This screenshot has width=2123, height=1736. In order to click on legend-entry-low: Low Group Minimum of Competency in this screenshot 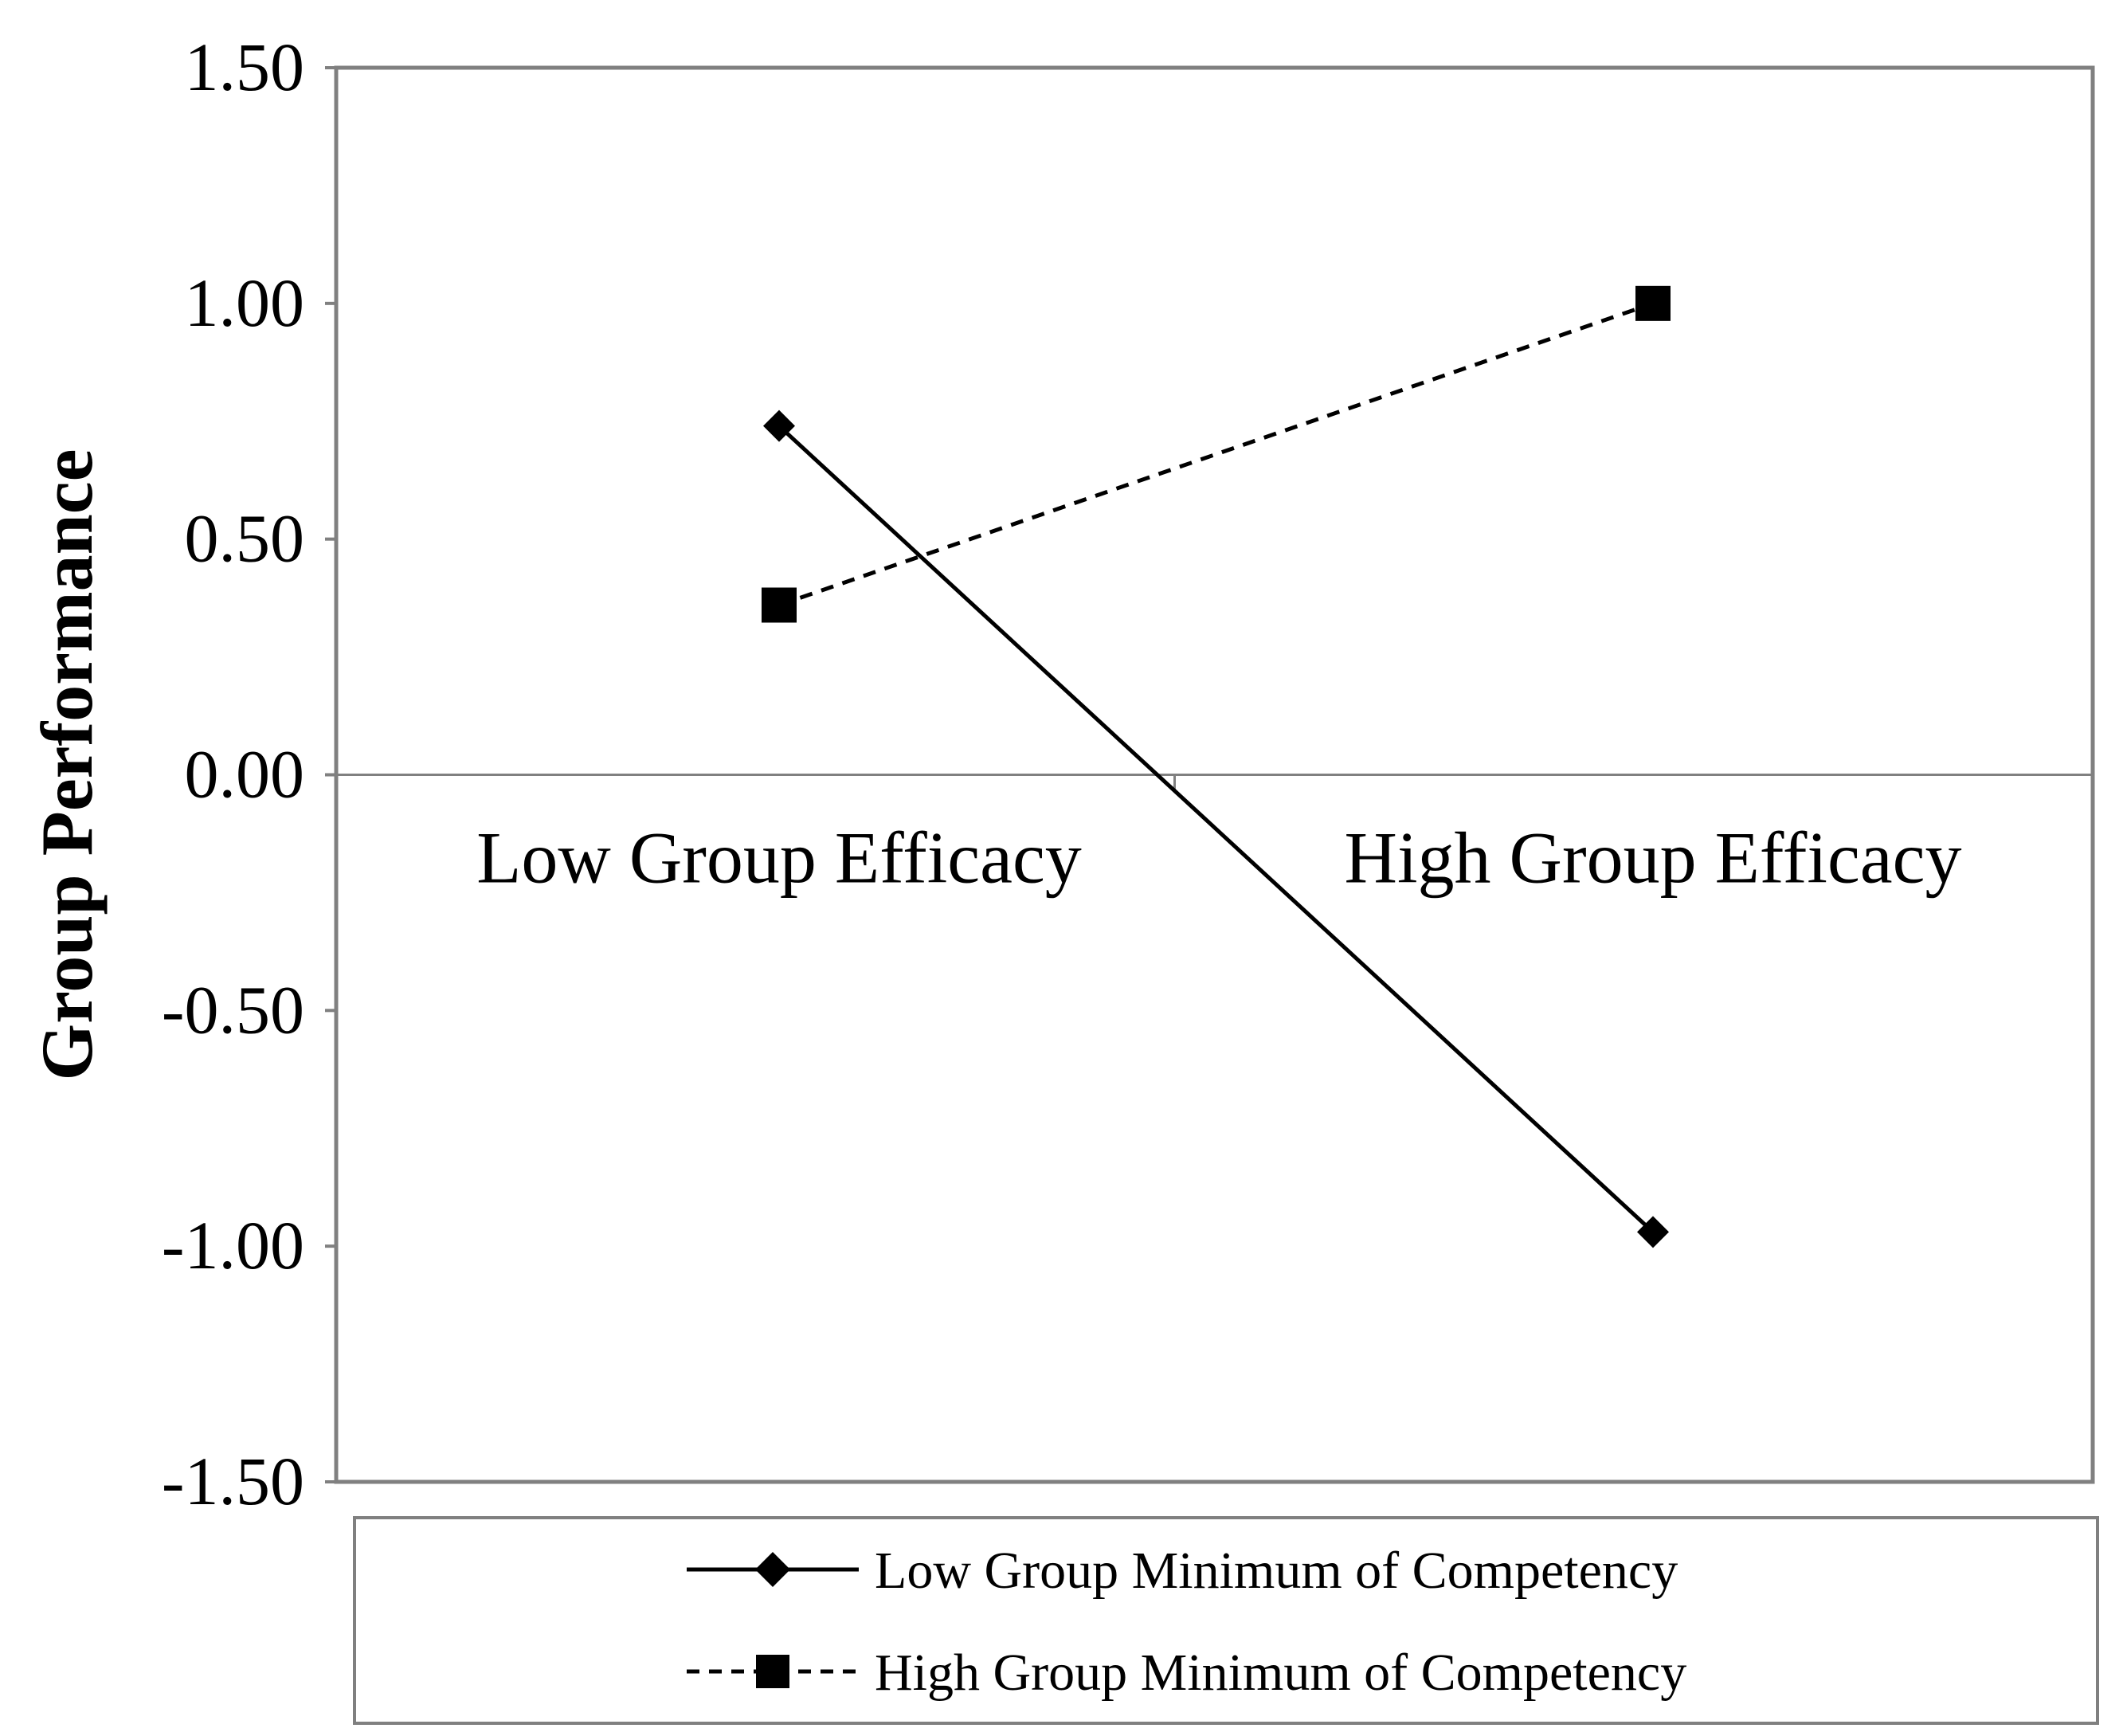, I will do `click(1182, 1571)`.